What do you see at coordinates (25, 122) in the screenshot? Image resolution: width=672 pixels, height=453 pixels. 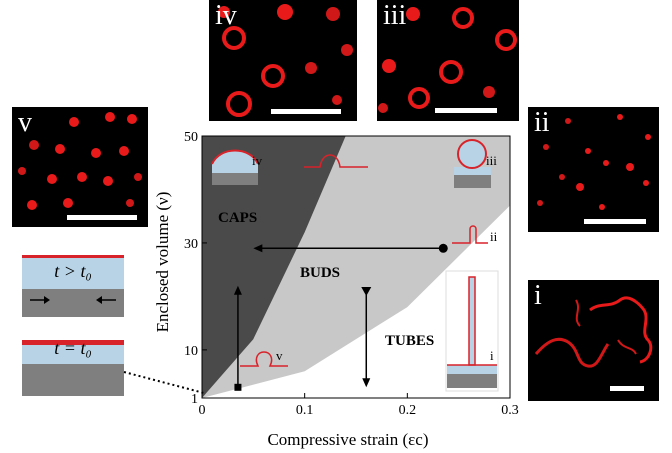 I see `panel-label-v: v` at bounding box center [25, 122].